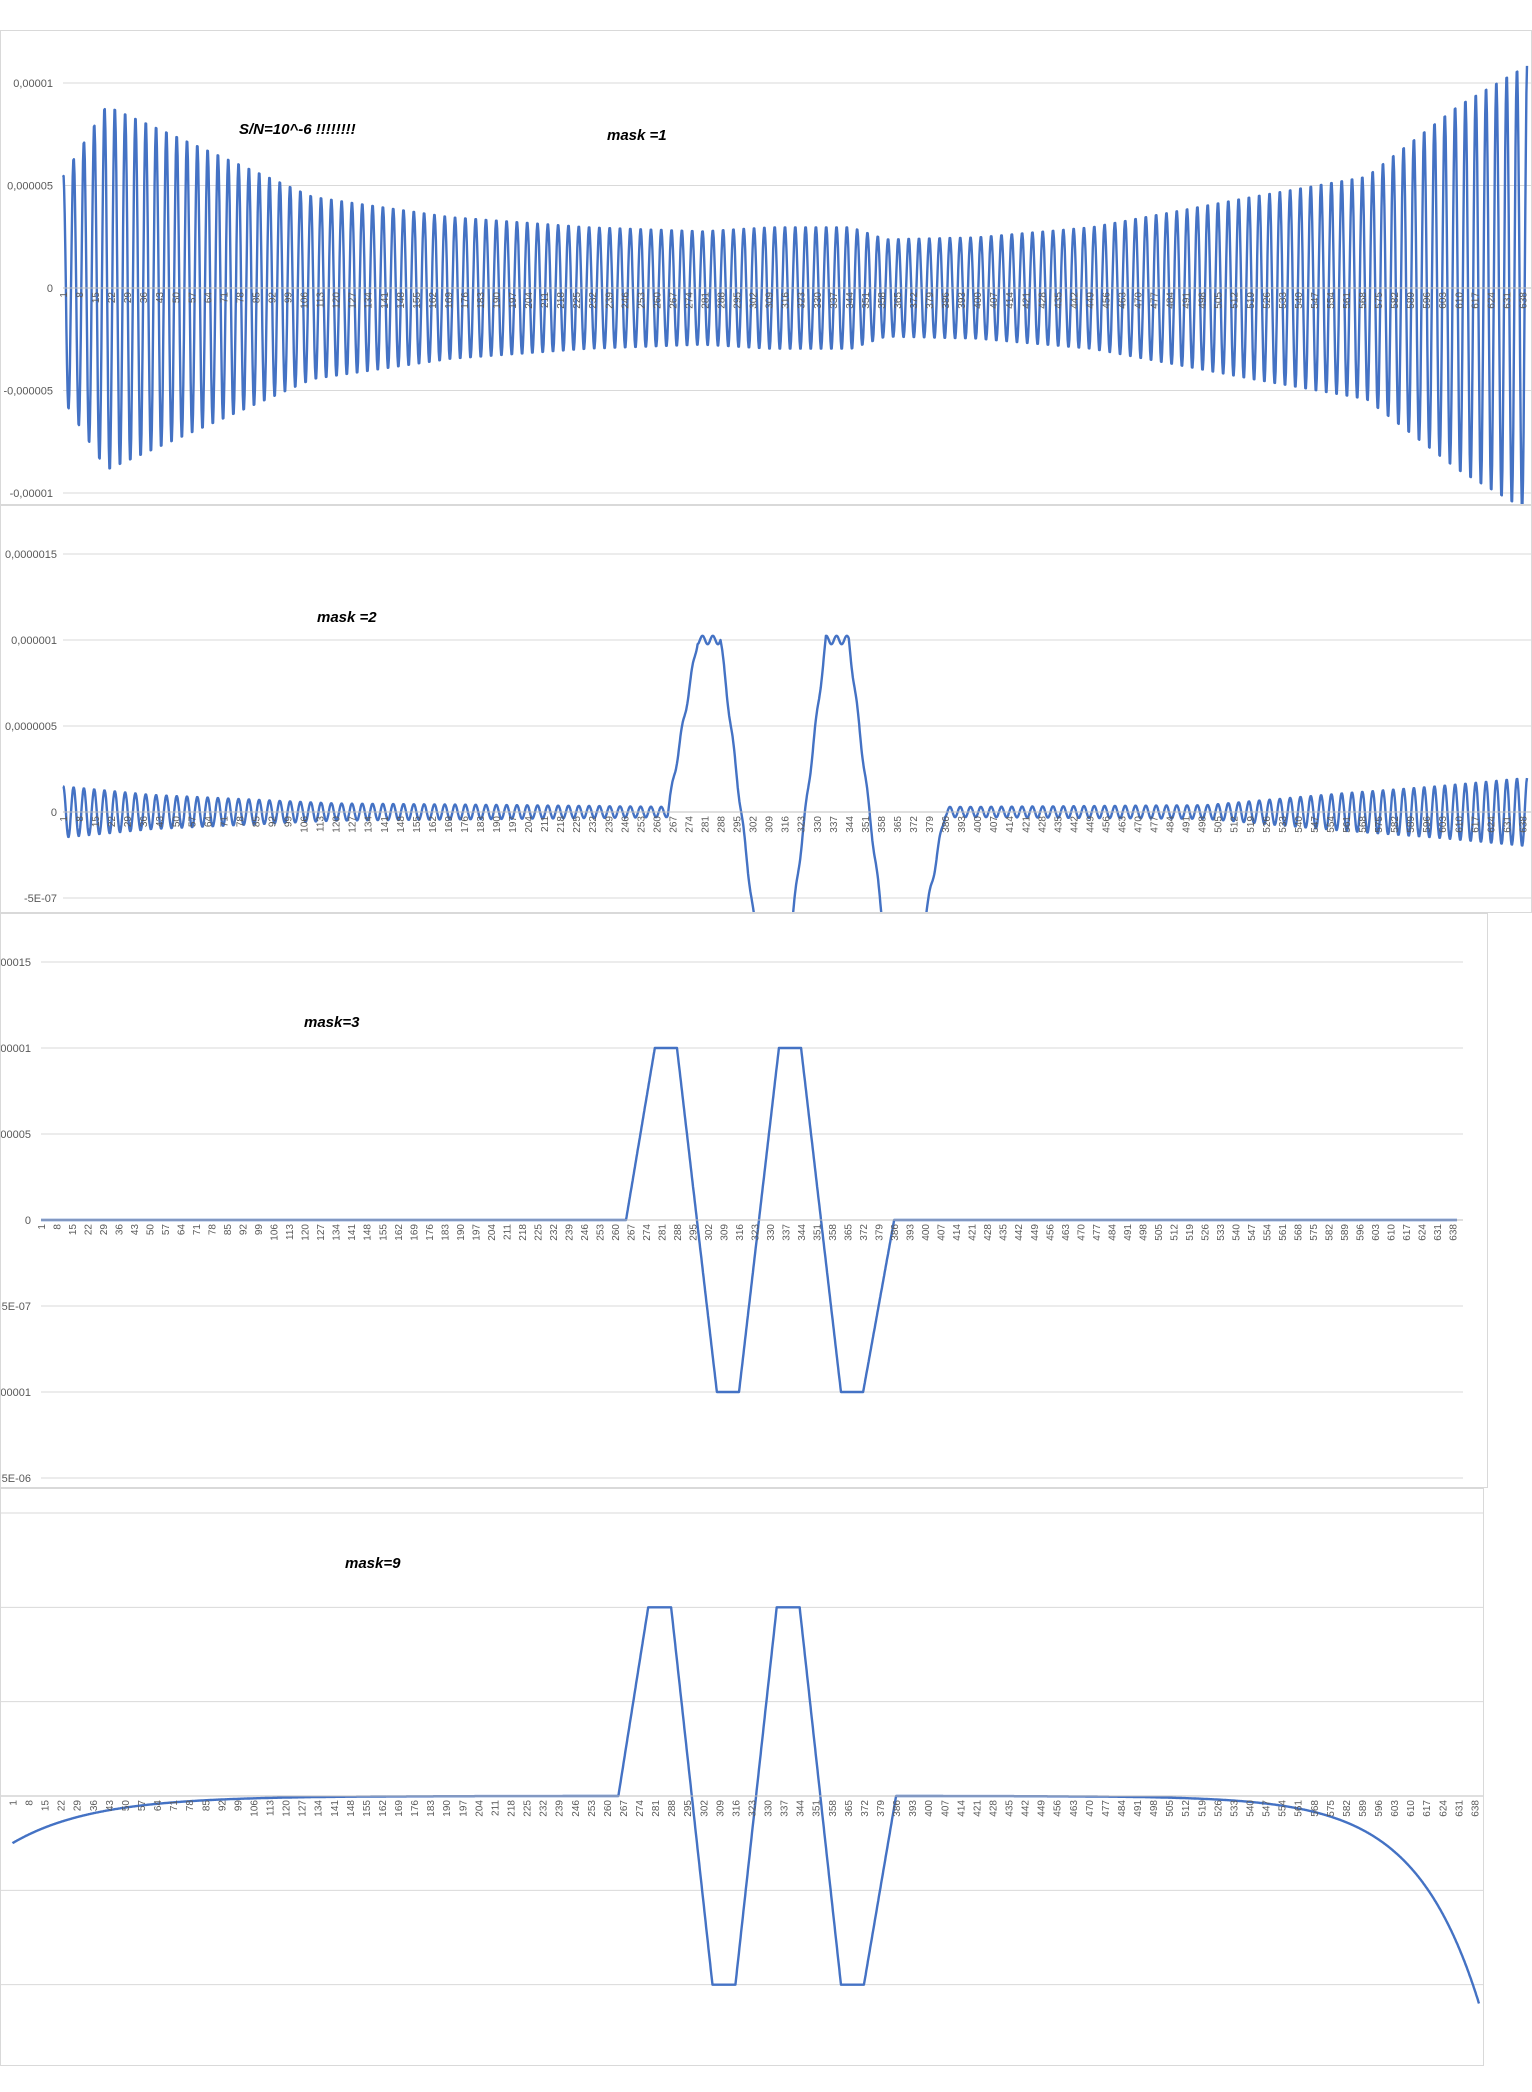  I want to click on x-tick-label: 470, so click(1090, 1808).